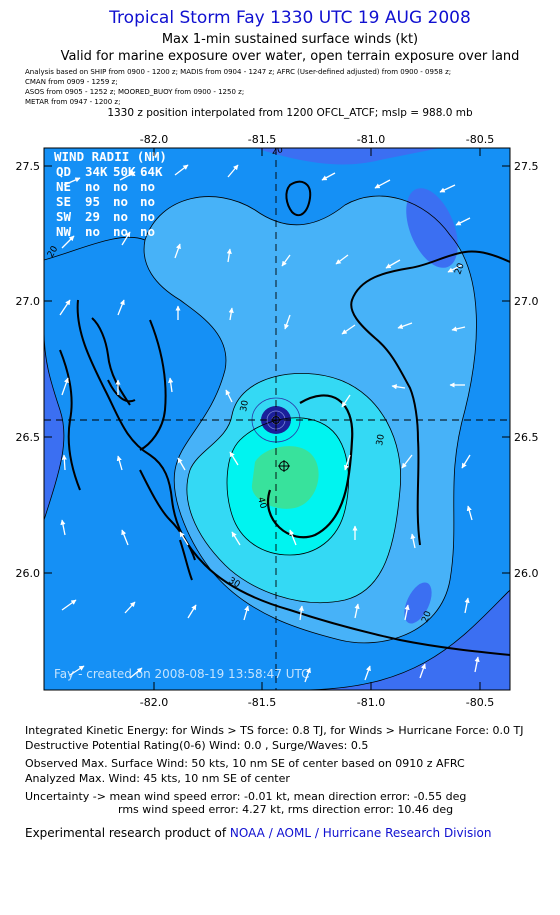 The width and height of the screenshot is (560, 915). I want to click on wind-radii-ne-34: no, so click(92, 186).